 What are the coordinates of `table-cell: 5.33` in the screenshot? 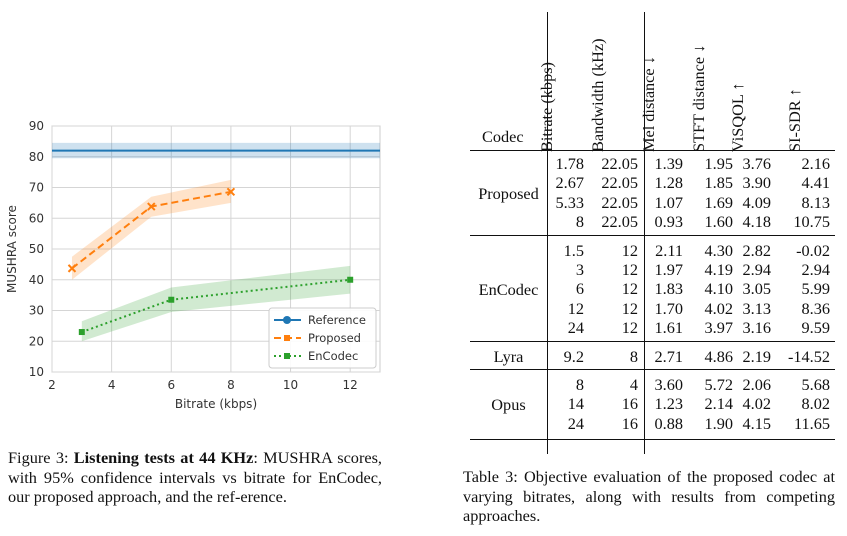 It's located at (570, 202).